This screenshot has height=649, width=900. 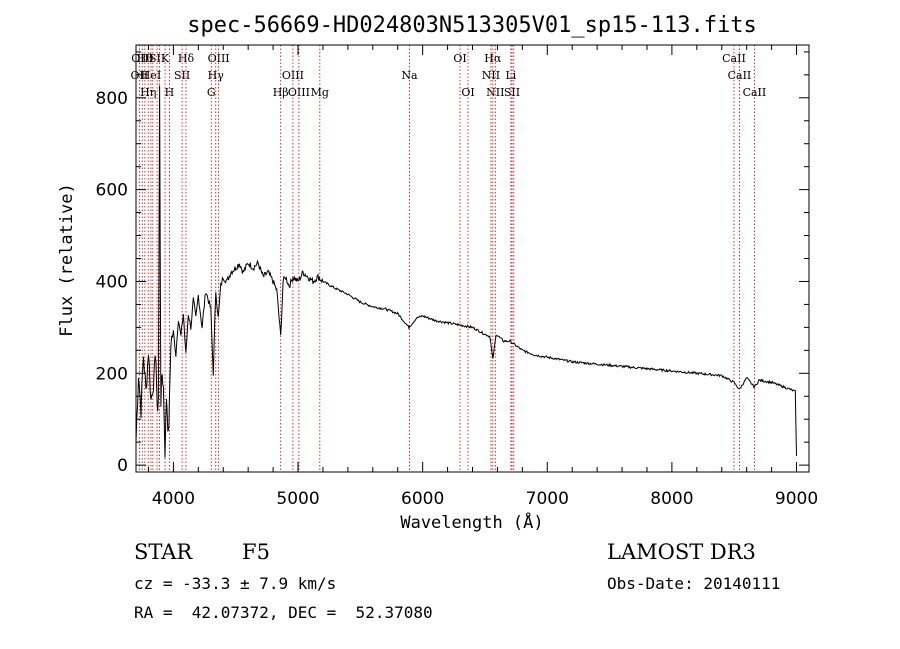 What do you see at coordinates (493, 58) in the screenshot?
I see `spectral-line-label: Hα` at bounding box center [493, 58].